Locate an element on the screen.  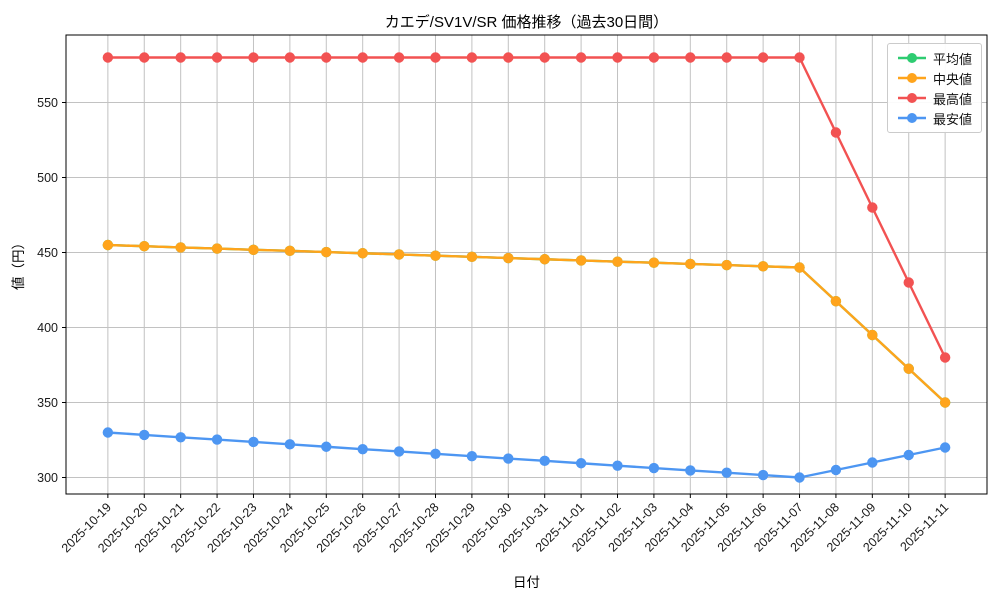
y-tick-label: 500 is located at coordinates (47, 178).